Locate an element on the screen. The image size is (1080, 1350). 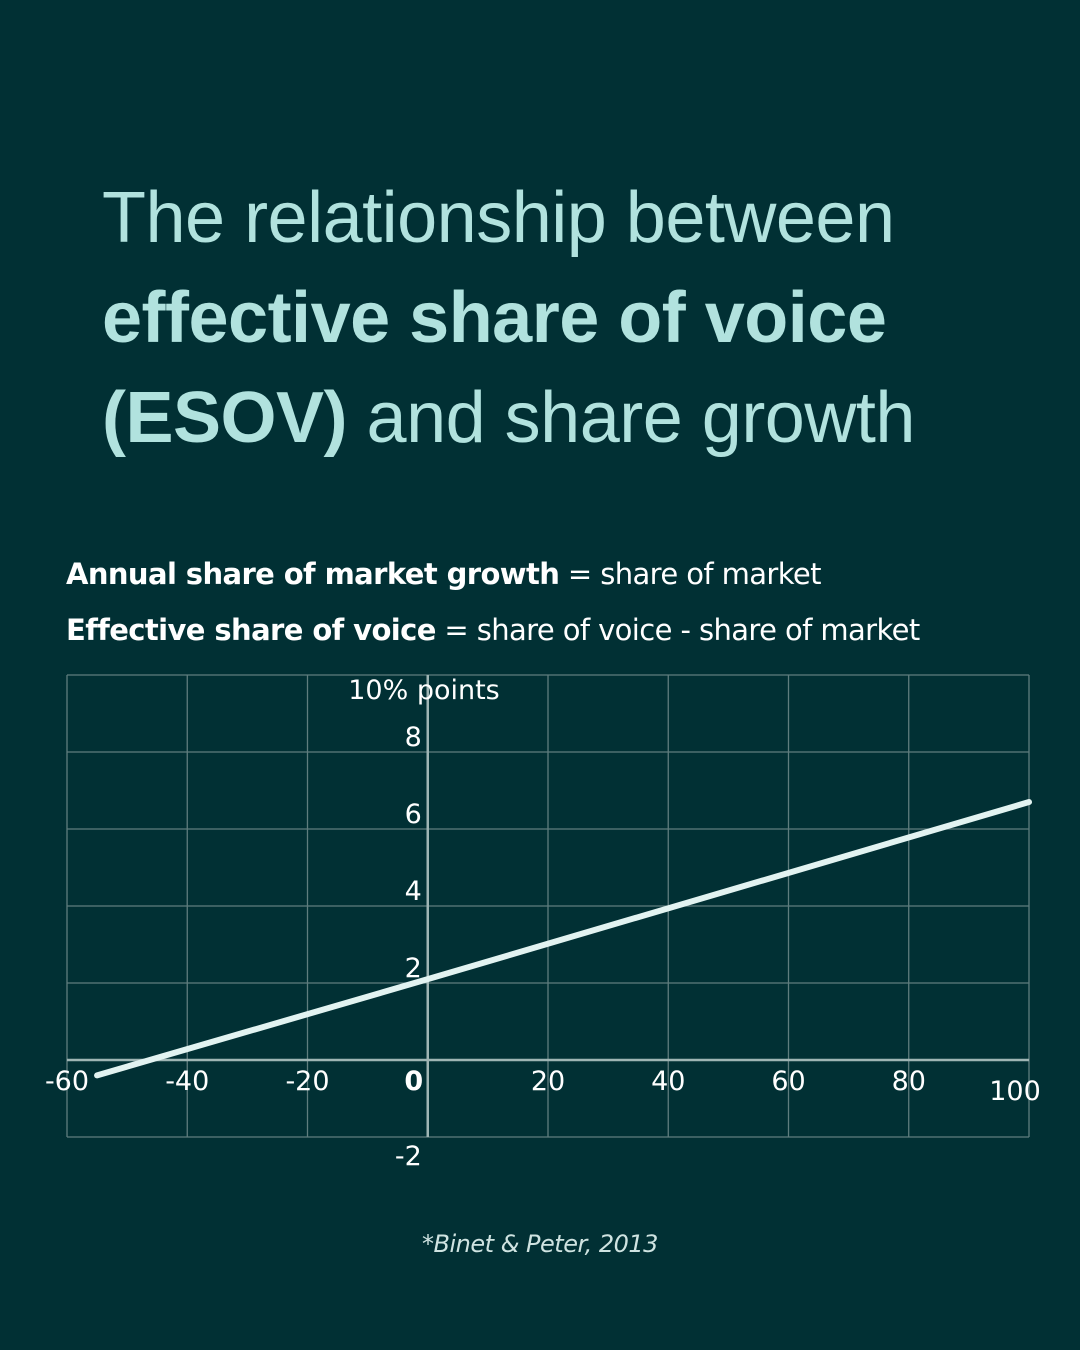
x-tick-label: 80 is located at coordinates (909, 1081).